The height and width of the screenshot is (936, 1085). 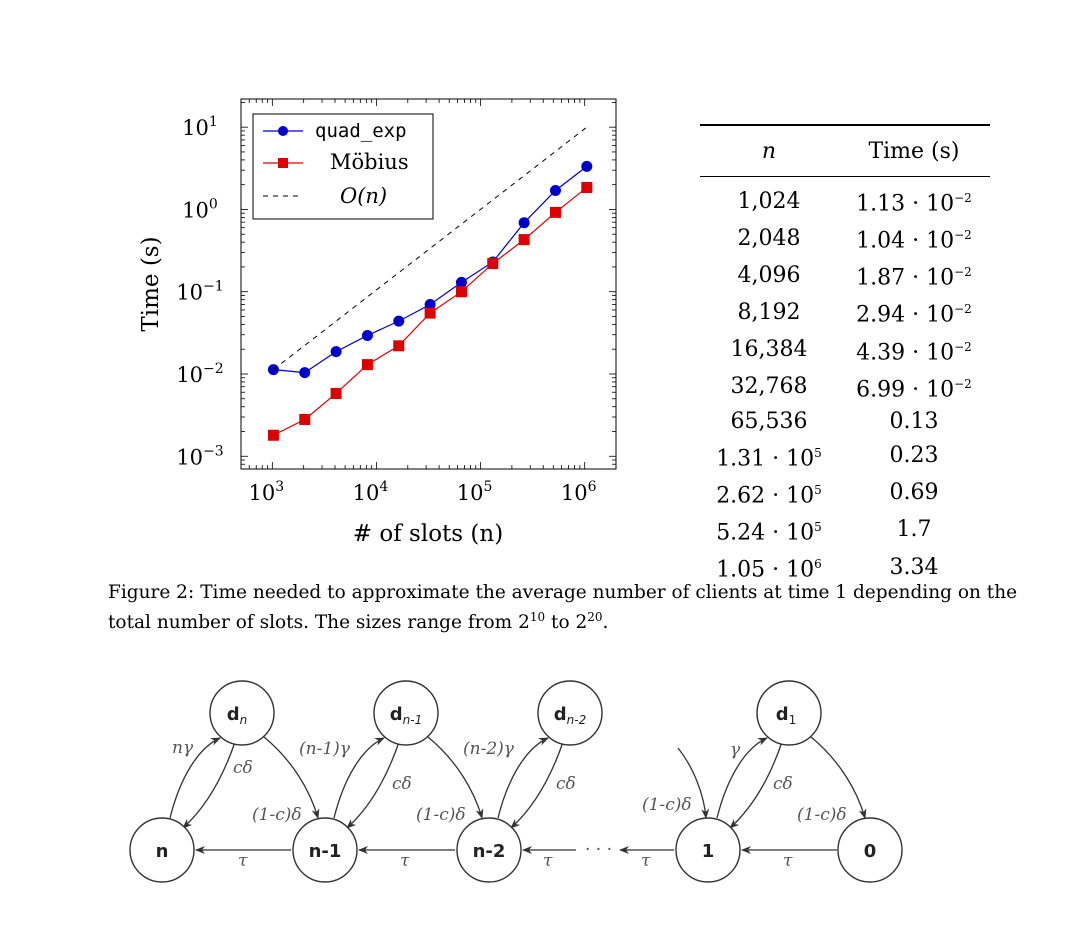 What do you see at coordinates (405, 861) in the screenshot?
I see `label-tau-2: τ` at bounding box center [405, 861].